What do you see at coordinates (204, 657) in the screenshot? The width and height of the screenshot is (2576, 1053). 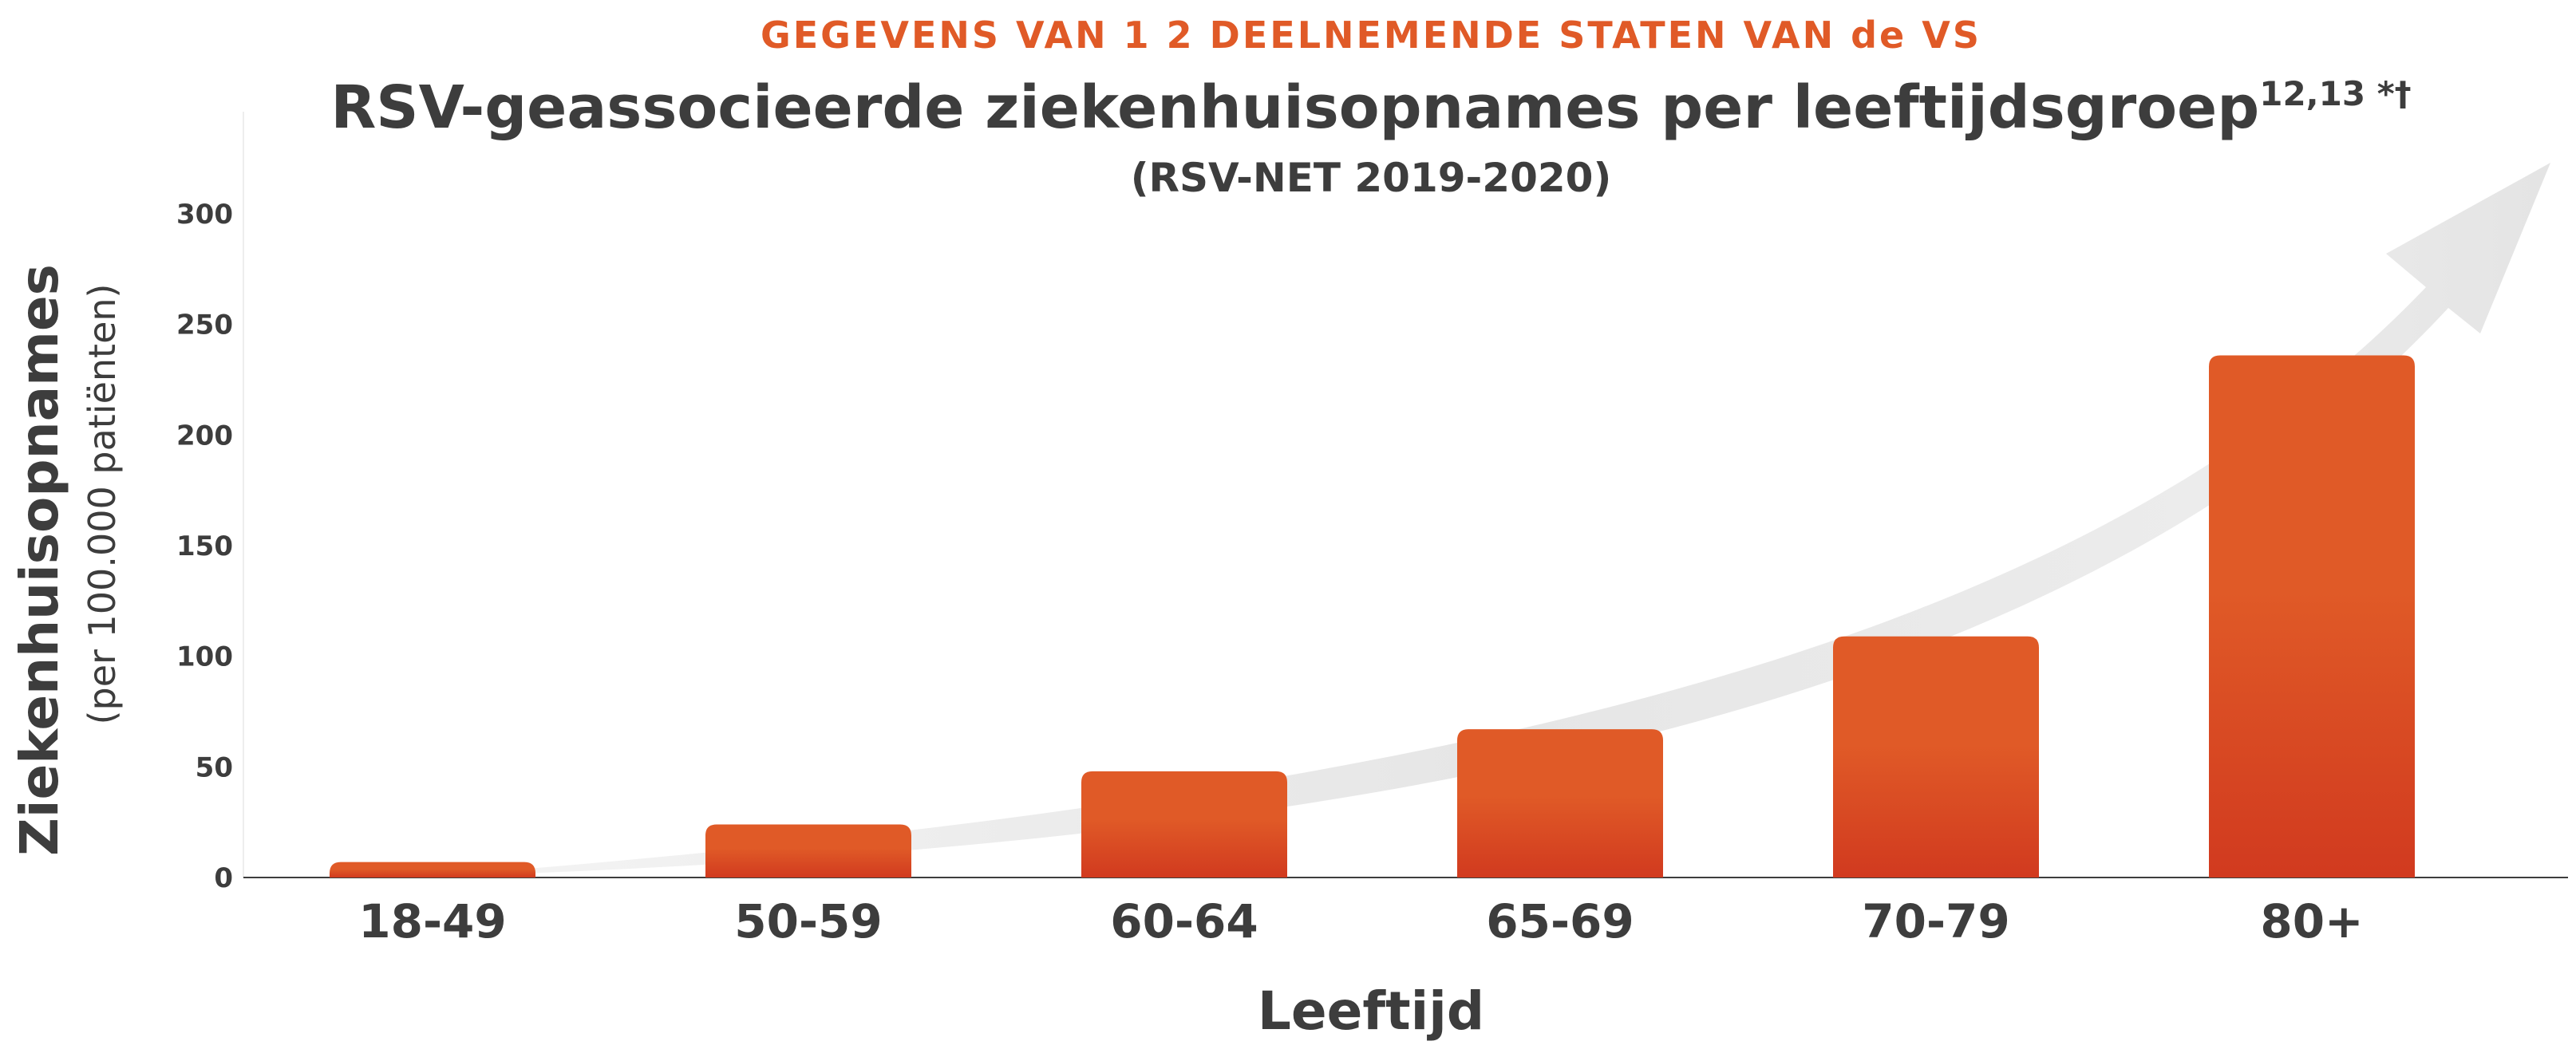 I see `y-tick-label: 100` at bounding box center [204, 657].